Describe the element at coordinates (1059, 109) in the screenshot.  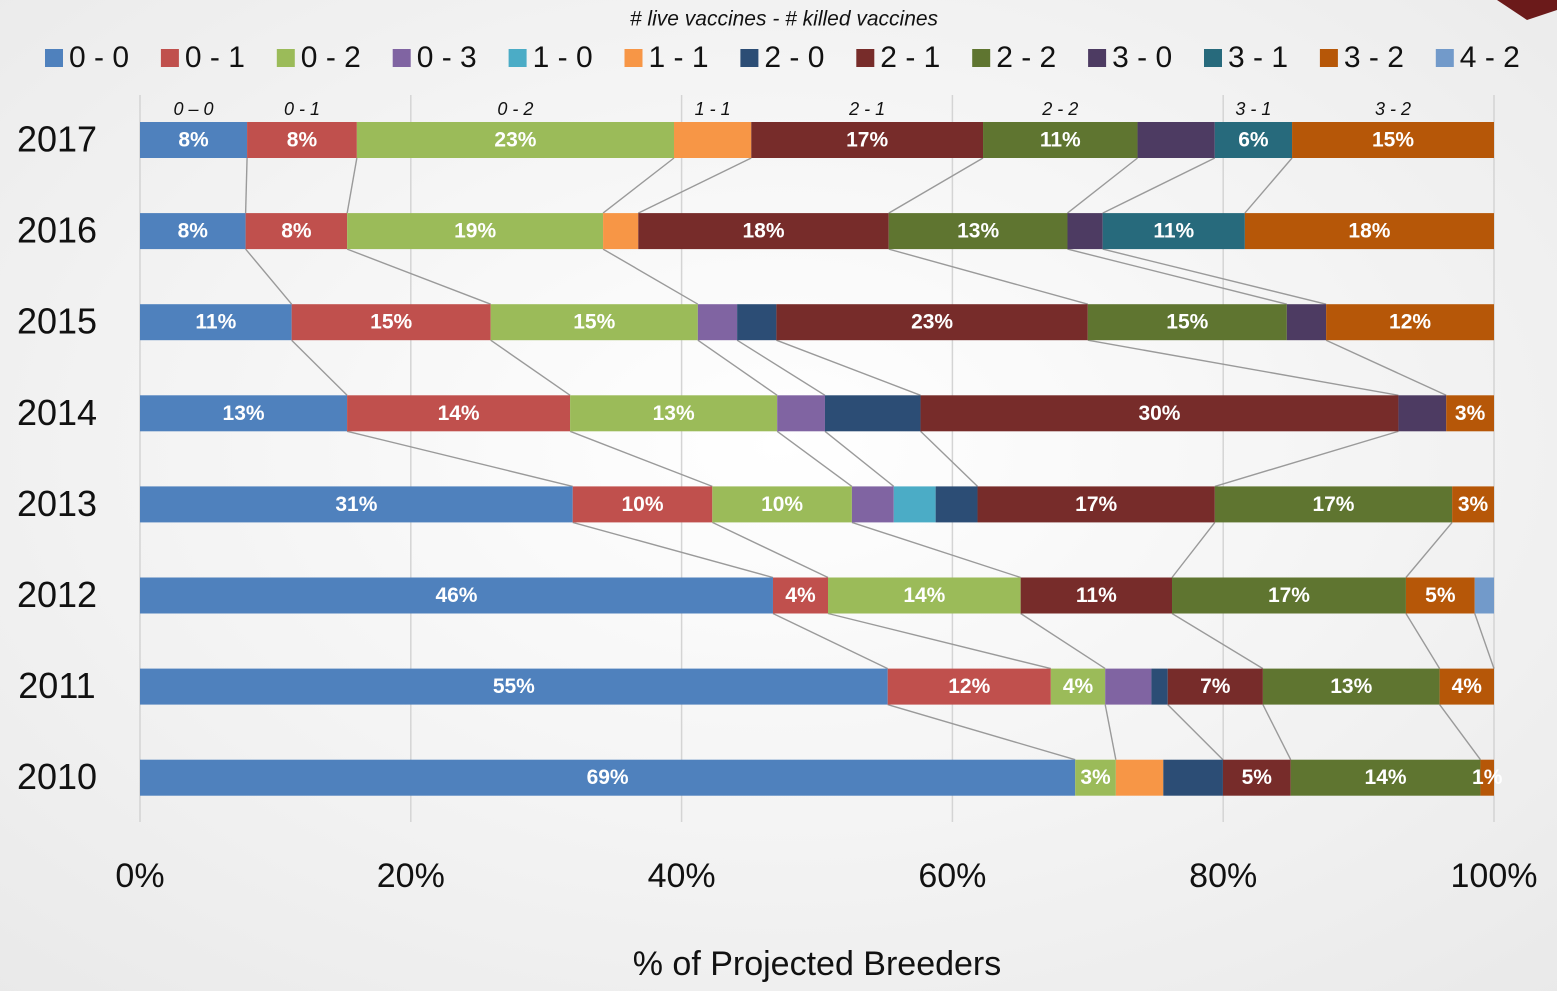
I see `segment-annotation: 2 - 2` at that location.